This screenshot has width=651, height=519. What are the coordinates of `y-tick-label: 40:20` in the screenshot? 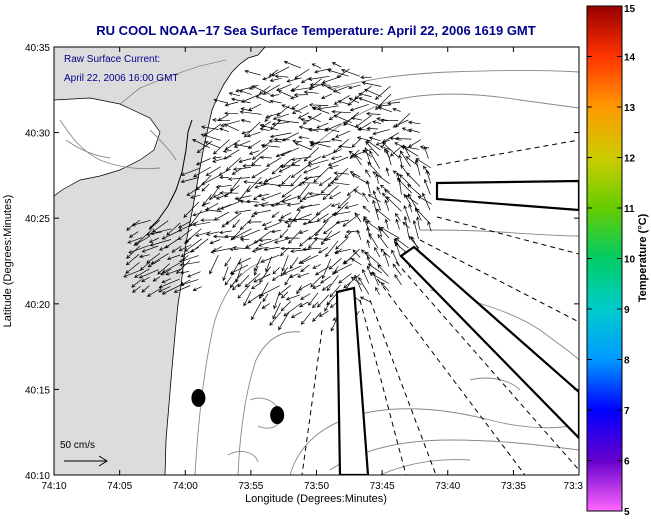 It's located at (37, 305).